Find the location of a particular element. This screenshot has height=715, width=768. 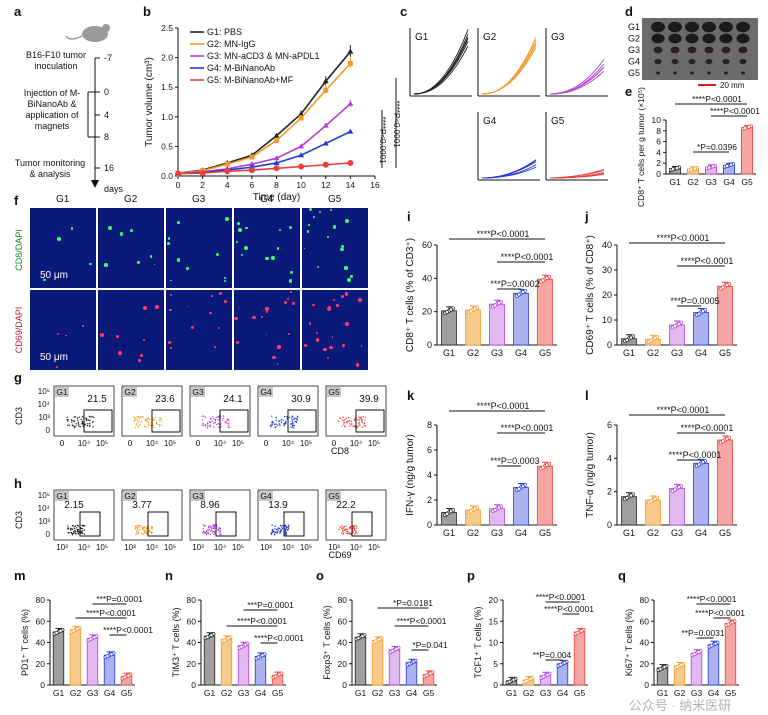

gate is located at coordinates (234, 421).